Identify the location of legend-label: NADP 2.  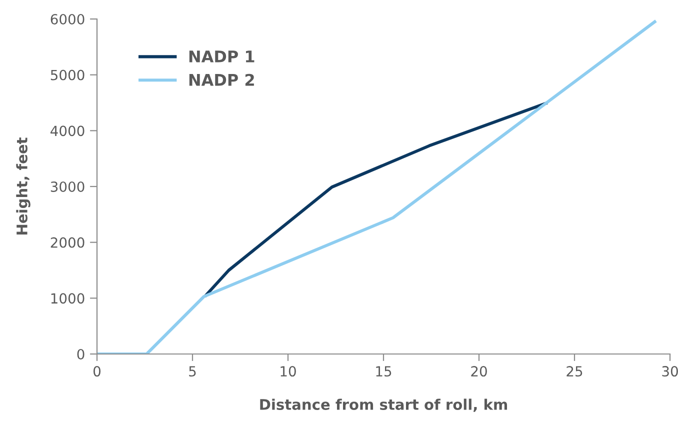
(221, 80).